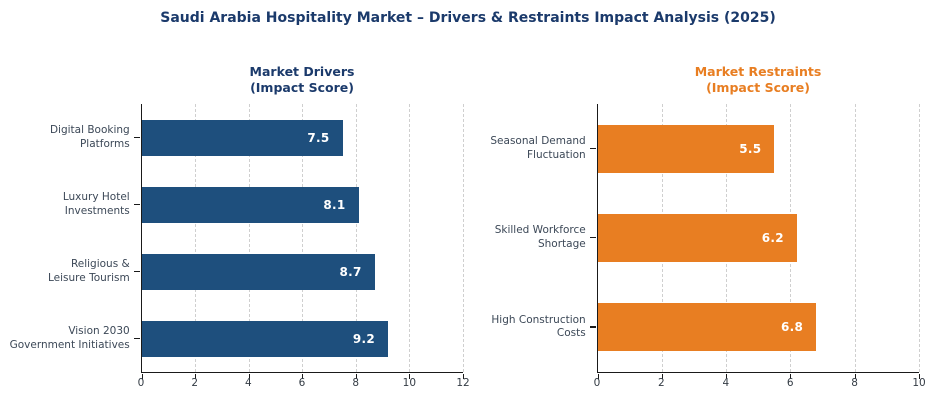  Describe the element at coordinates (318, 137) in the screenshot. I see `bar-value-label: 7.5` at that location.